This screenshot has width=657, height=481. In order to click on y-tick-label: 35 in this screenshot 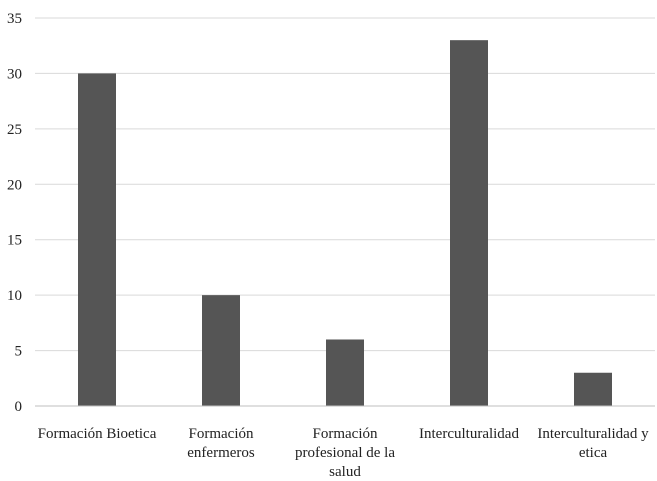, I will do `click(14, 19)`.